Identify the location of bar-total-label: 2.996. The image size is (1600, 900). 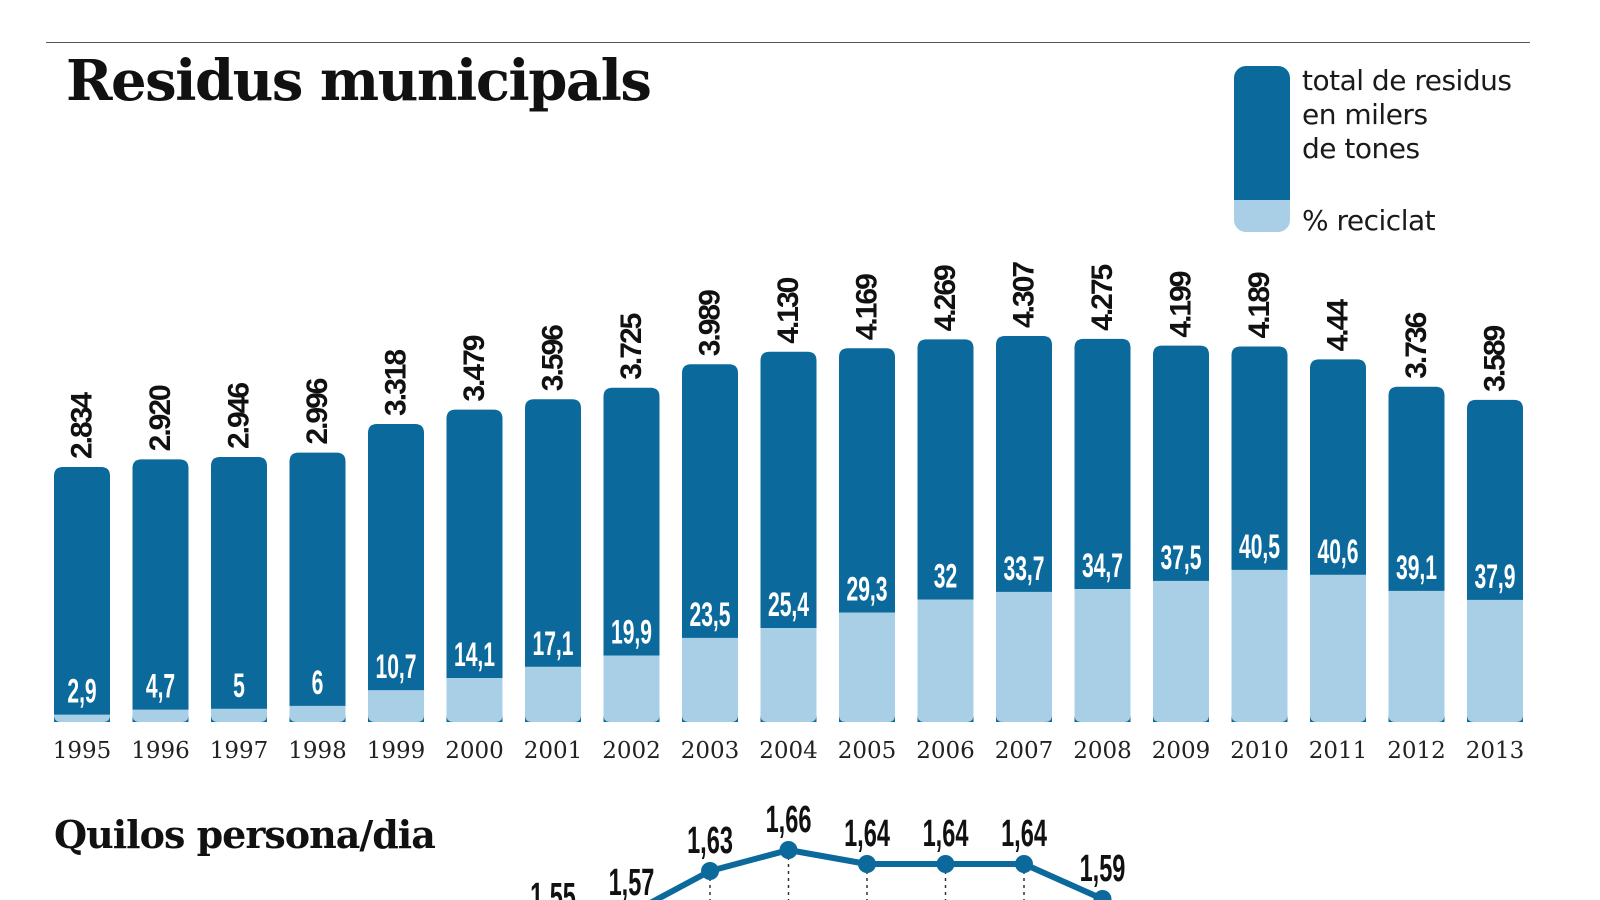
(317, 411).